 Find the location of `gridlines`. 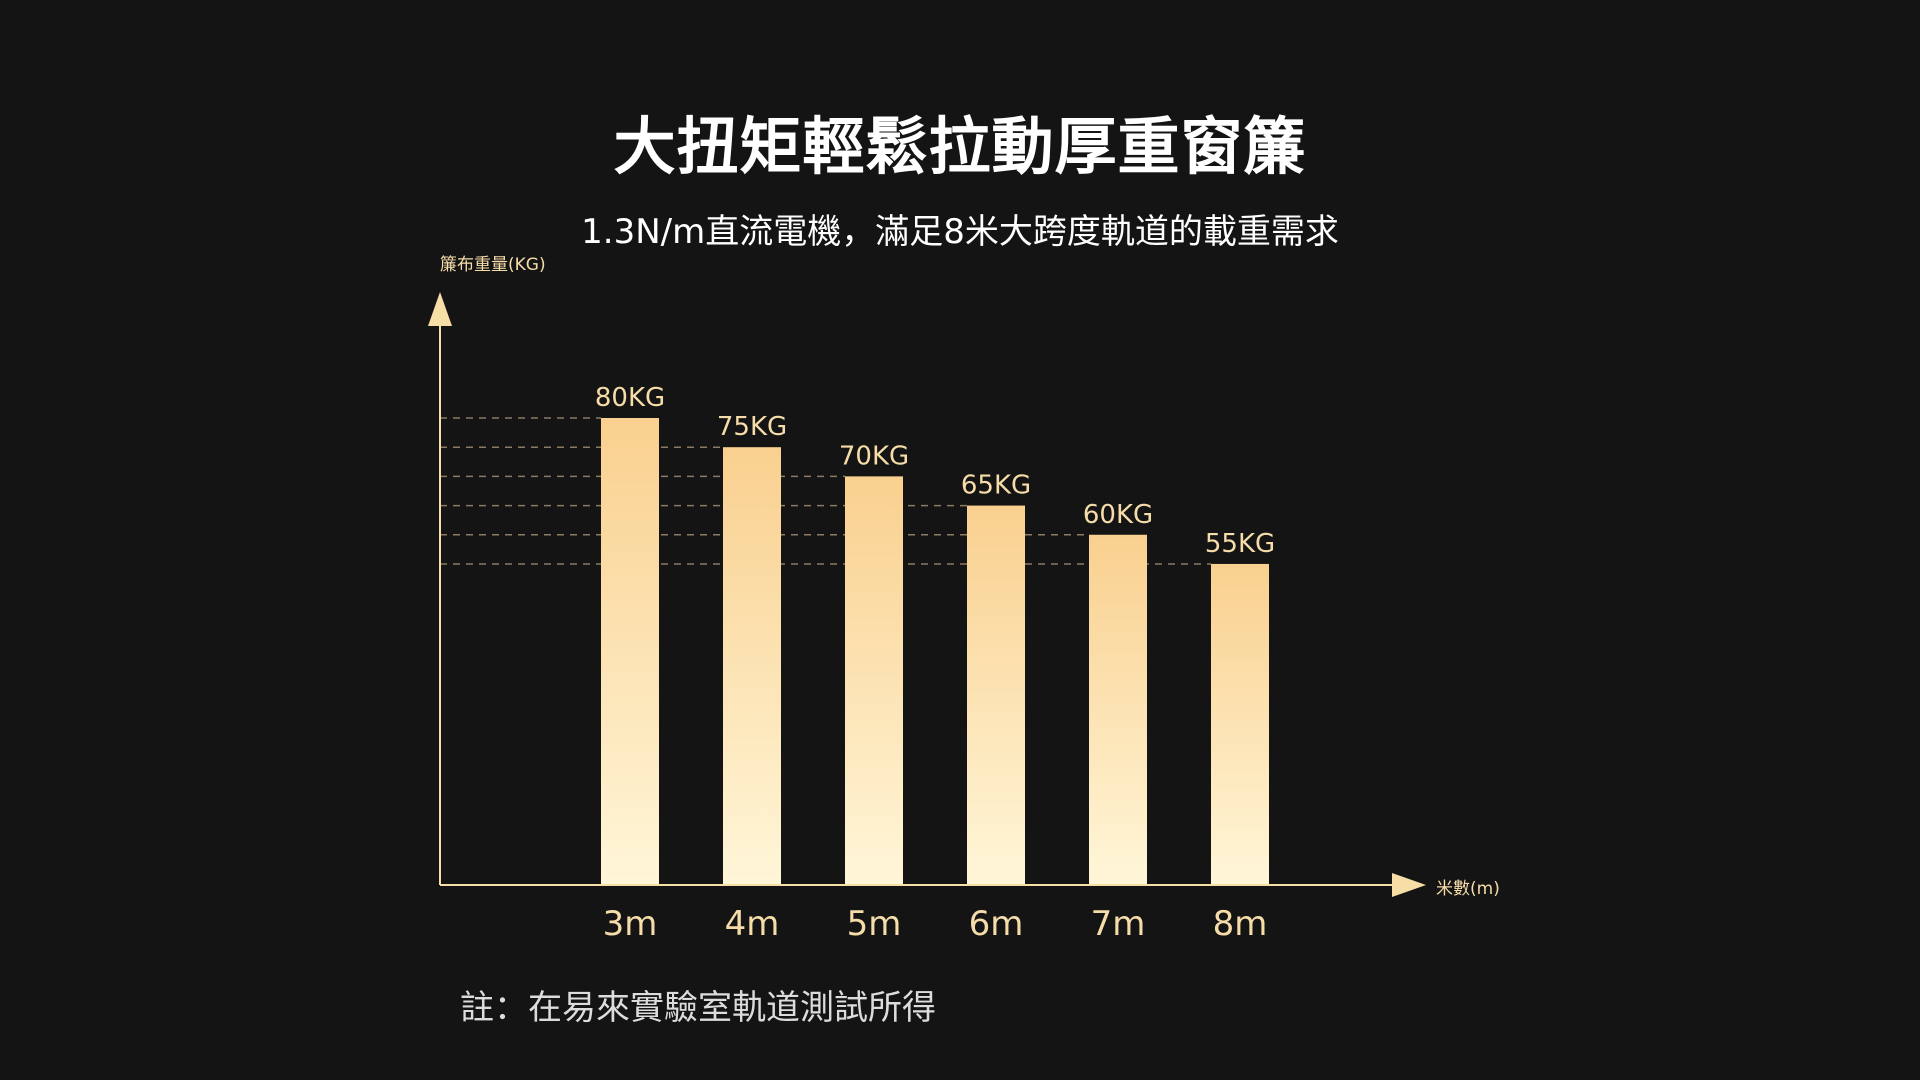

gridlines is located at coordinates (825, 491).